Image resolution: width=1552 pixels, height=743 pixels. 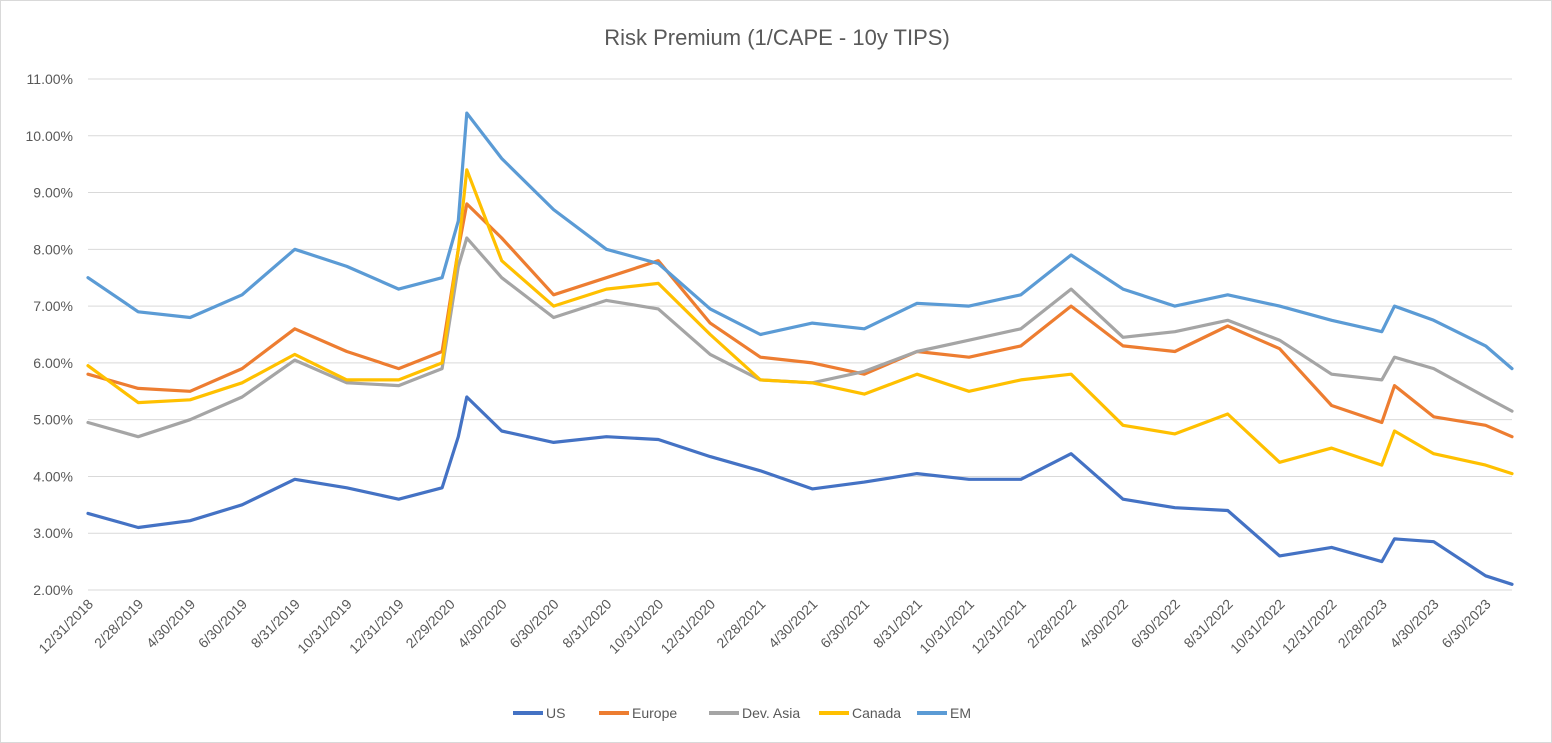 I want to click on y-tick-label: 4.00%, so click(x=53, y=476).